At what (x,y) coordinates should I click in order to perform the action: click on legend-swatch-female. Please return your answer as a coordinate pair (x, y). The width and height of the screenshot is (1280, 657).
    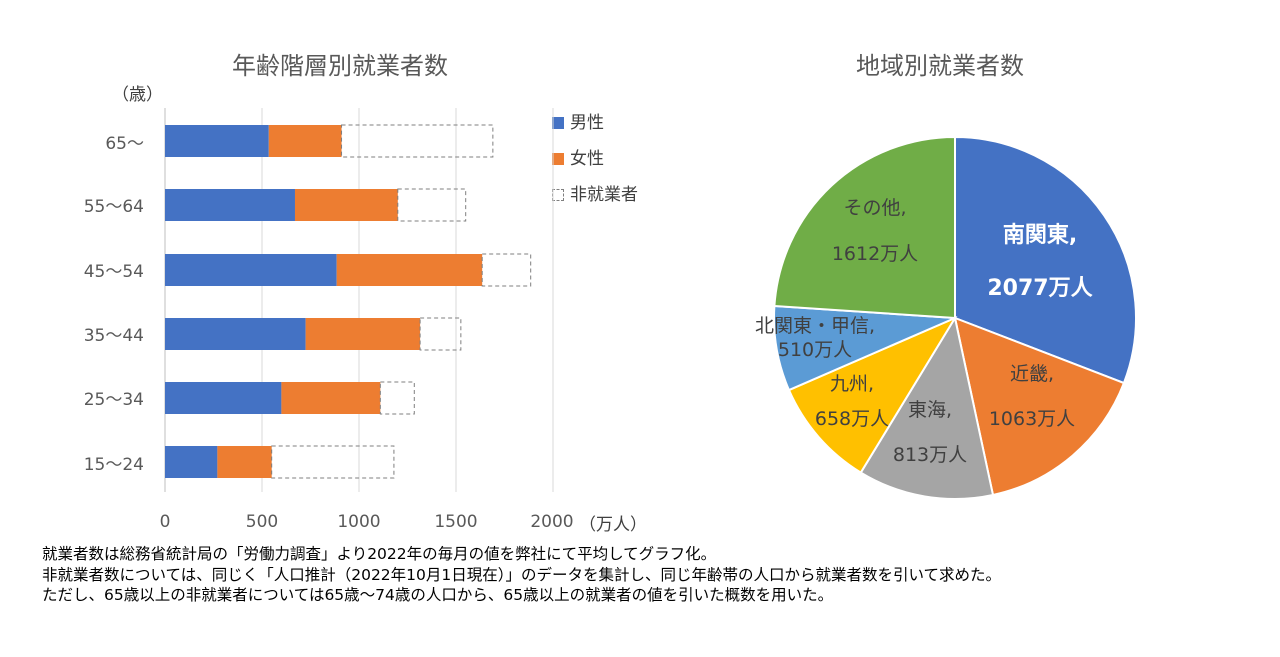
    Looking at the image, I should click on (558, 159).